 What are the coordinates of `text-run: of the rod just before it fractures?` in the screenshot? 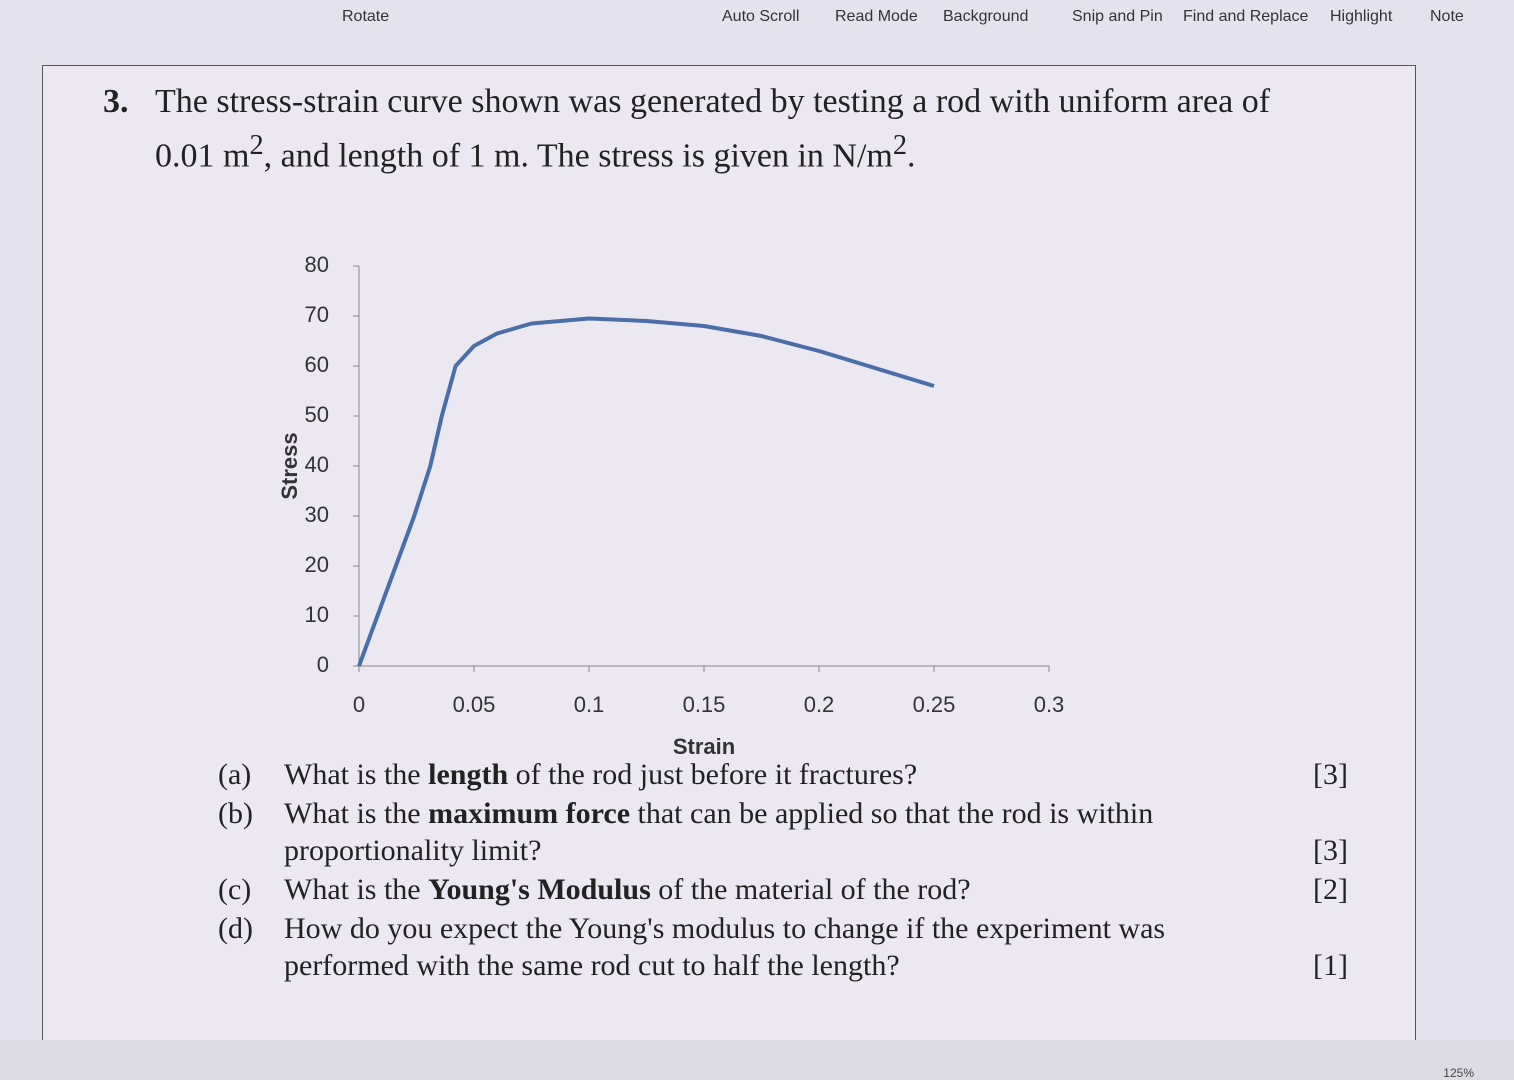 It's located at (713, 774).